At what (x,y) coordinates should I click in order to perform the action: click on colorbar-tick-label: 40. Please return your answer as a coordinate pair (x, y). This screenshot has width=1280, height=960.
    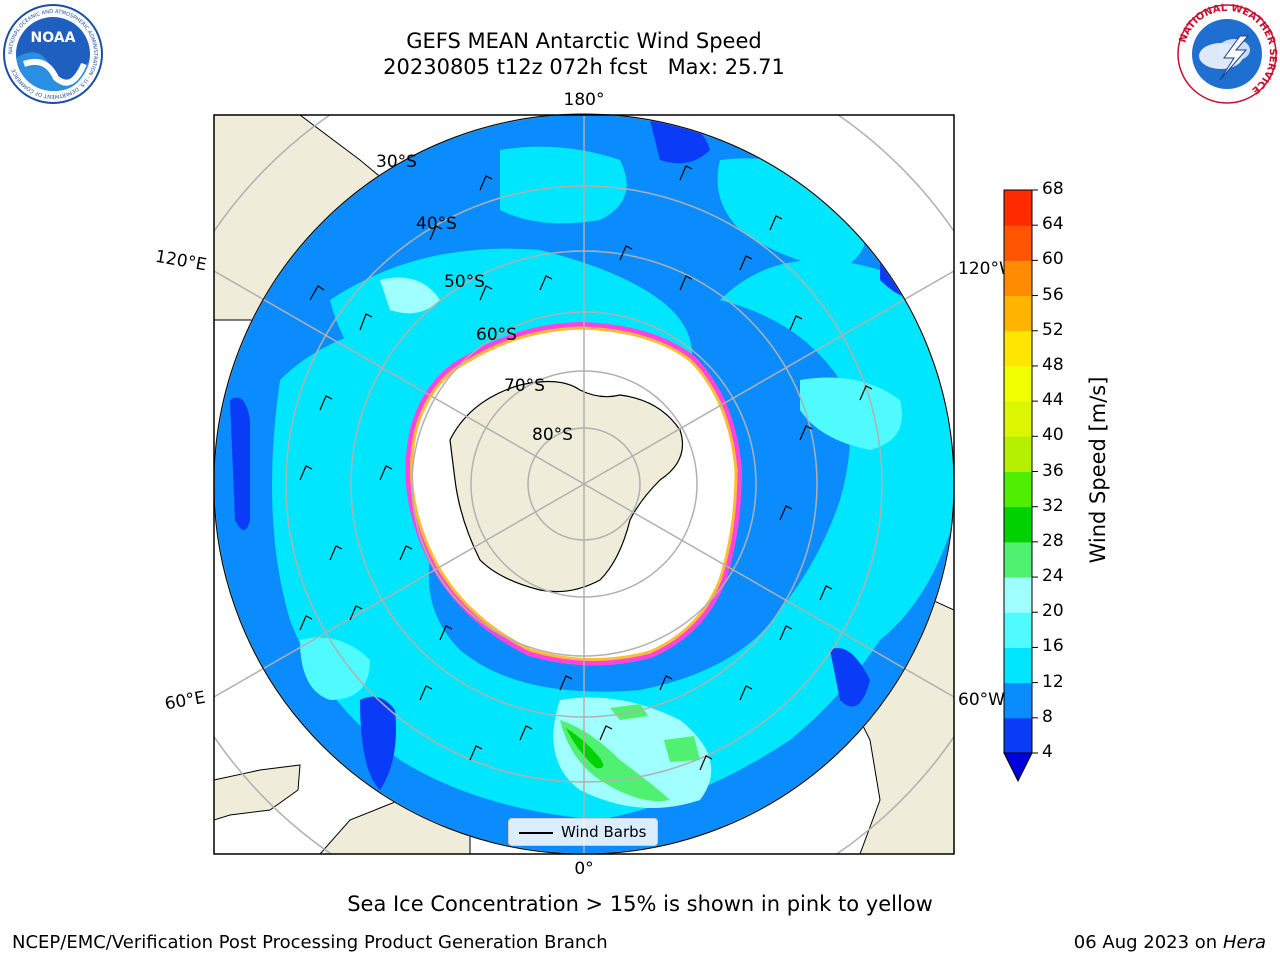
    Looking at the image, I should click on (1053, 435).